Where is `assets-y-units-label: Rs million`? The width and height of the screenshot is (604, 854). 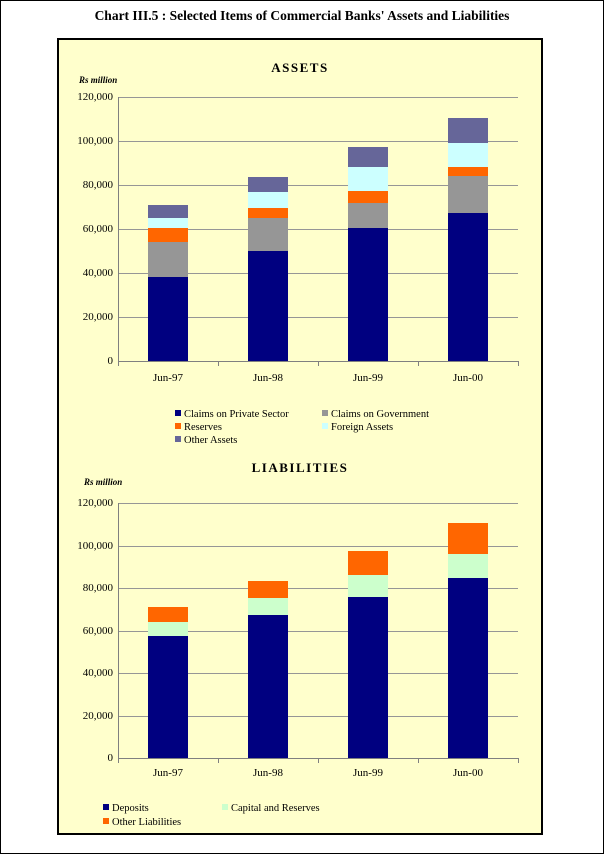
assets-y-units-label: Rs million is located at coordinates (98, 80).